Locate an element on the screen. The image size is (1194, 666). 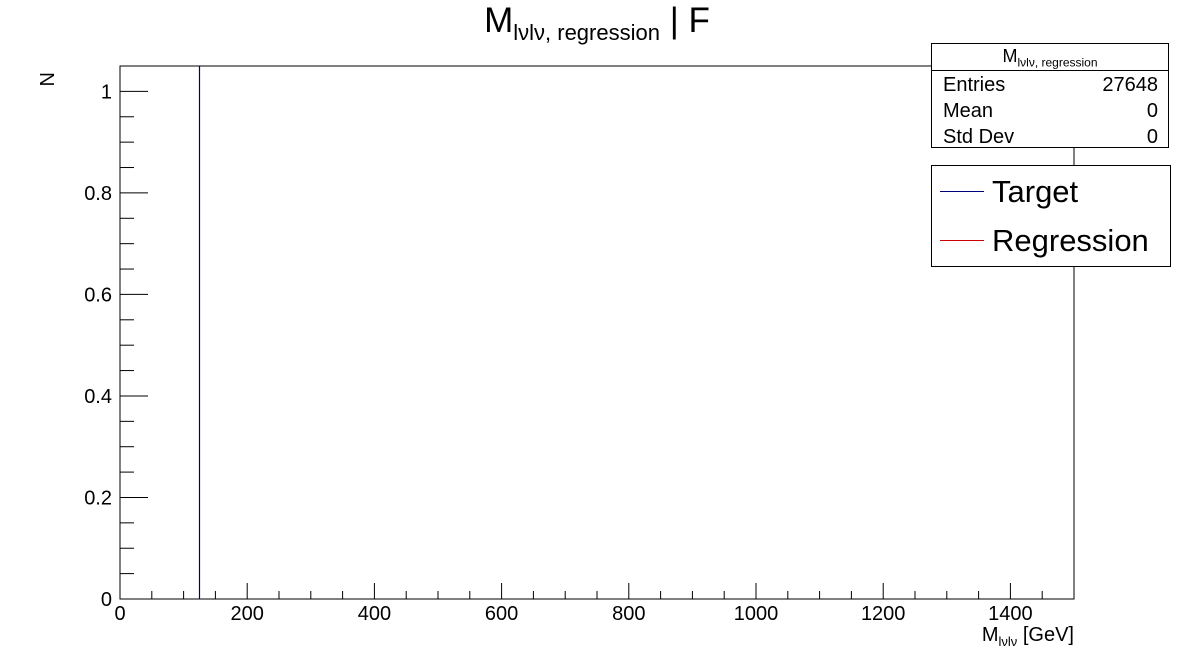
chart-title: Mlνlν, regression | F is located at coordinates (597, 23).